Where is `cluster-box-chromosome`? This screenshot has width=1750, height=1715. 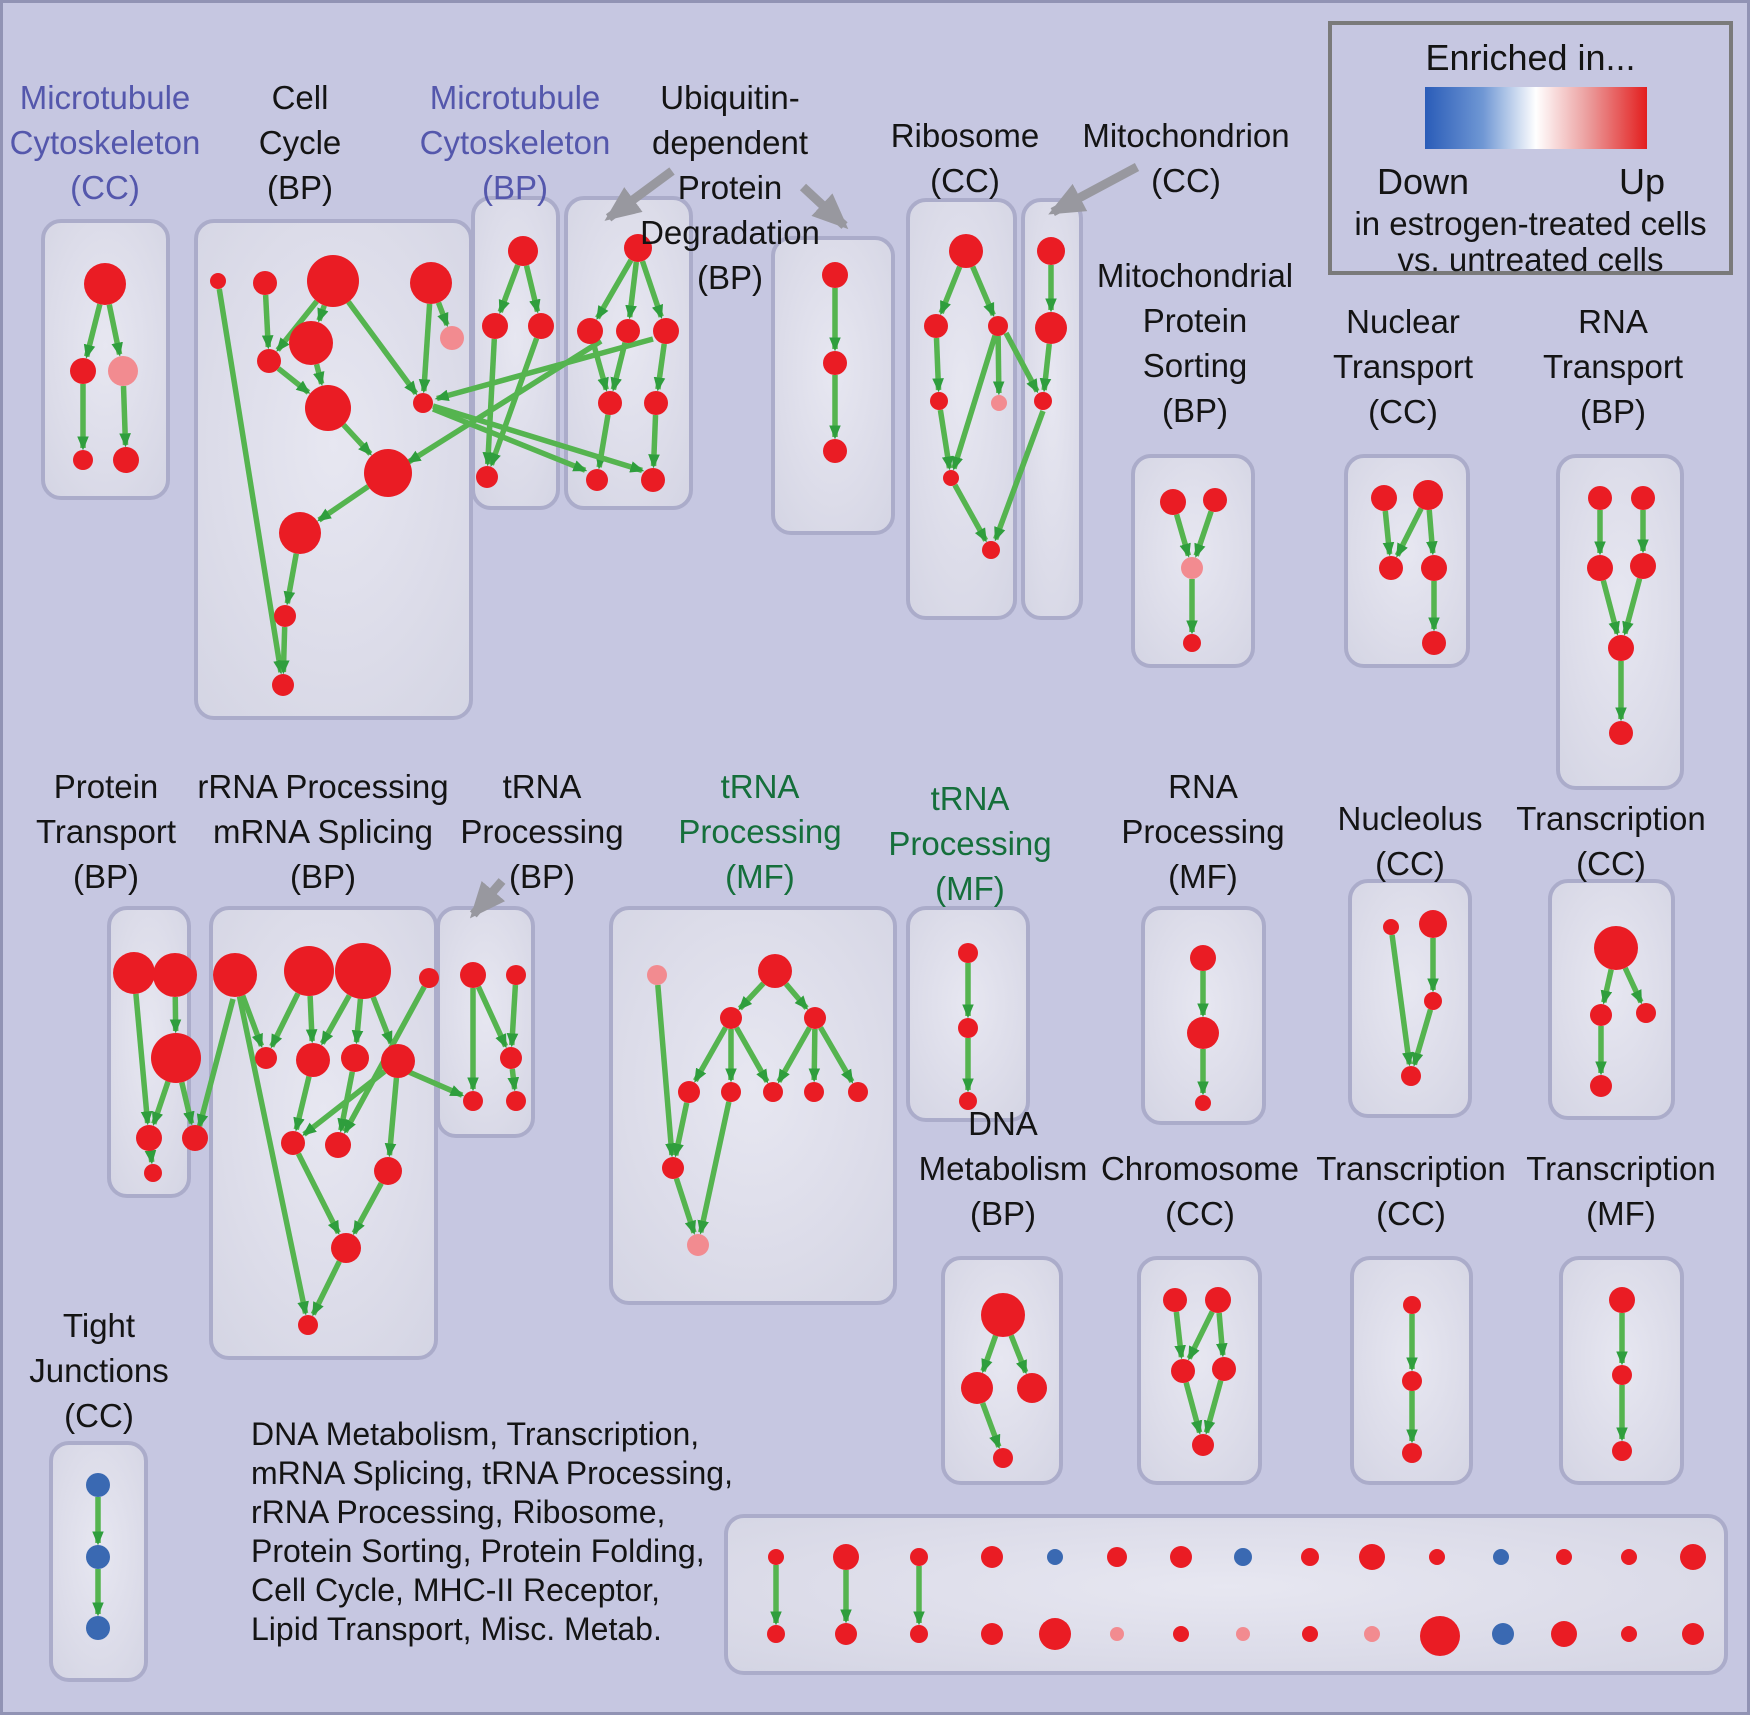 cluster-box-chromosome is located at coordinates (1199, 1370).